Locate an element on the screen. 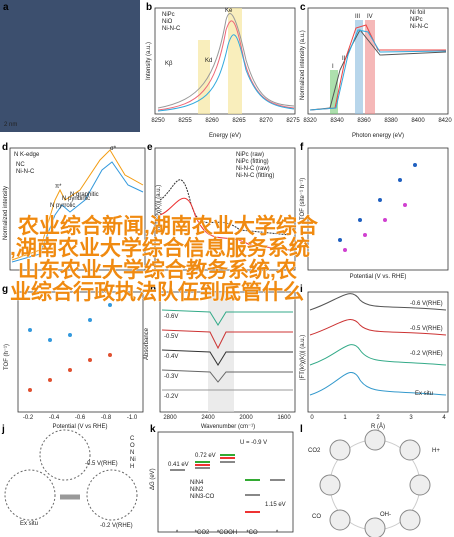 Image resolution: width=454 pixels, height=537 pixels. state-label: -0.2 V(RHE) is located at coordinates (116, 526).